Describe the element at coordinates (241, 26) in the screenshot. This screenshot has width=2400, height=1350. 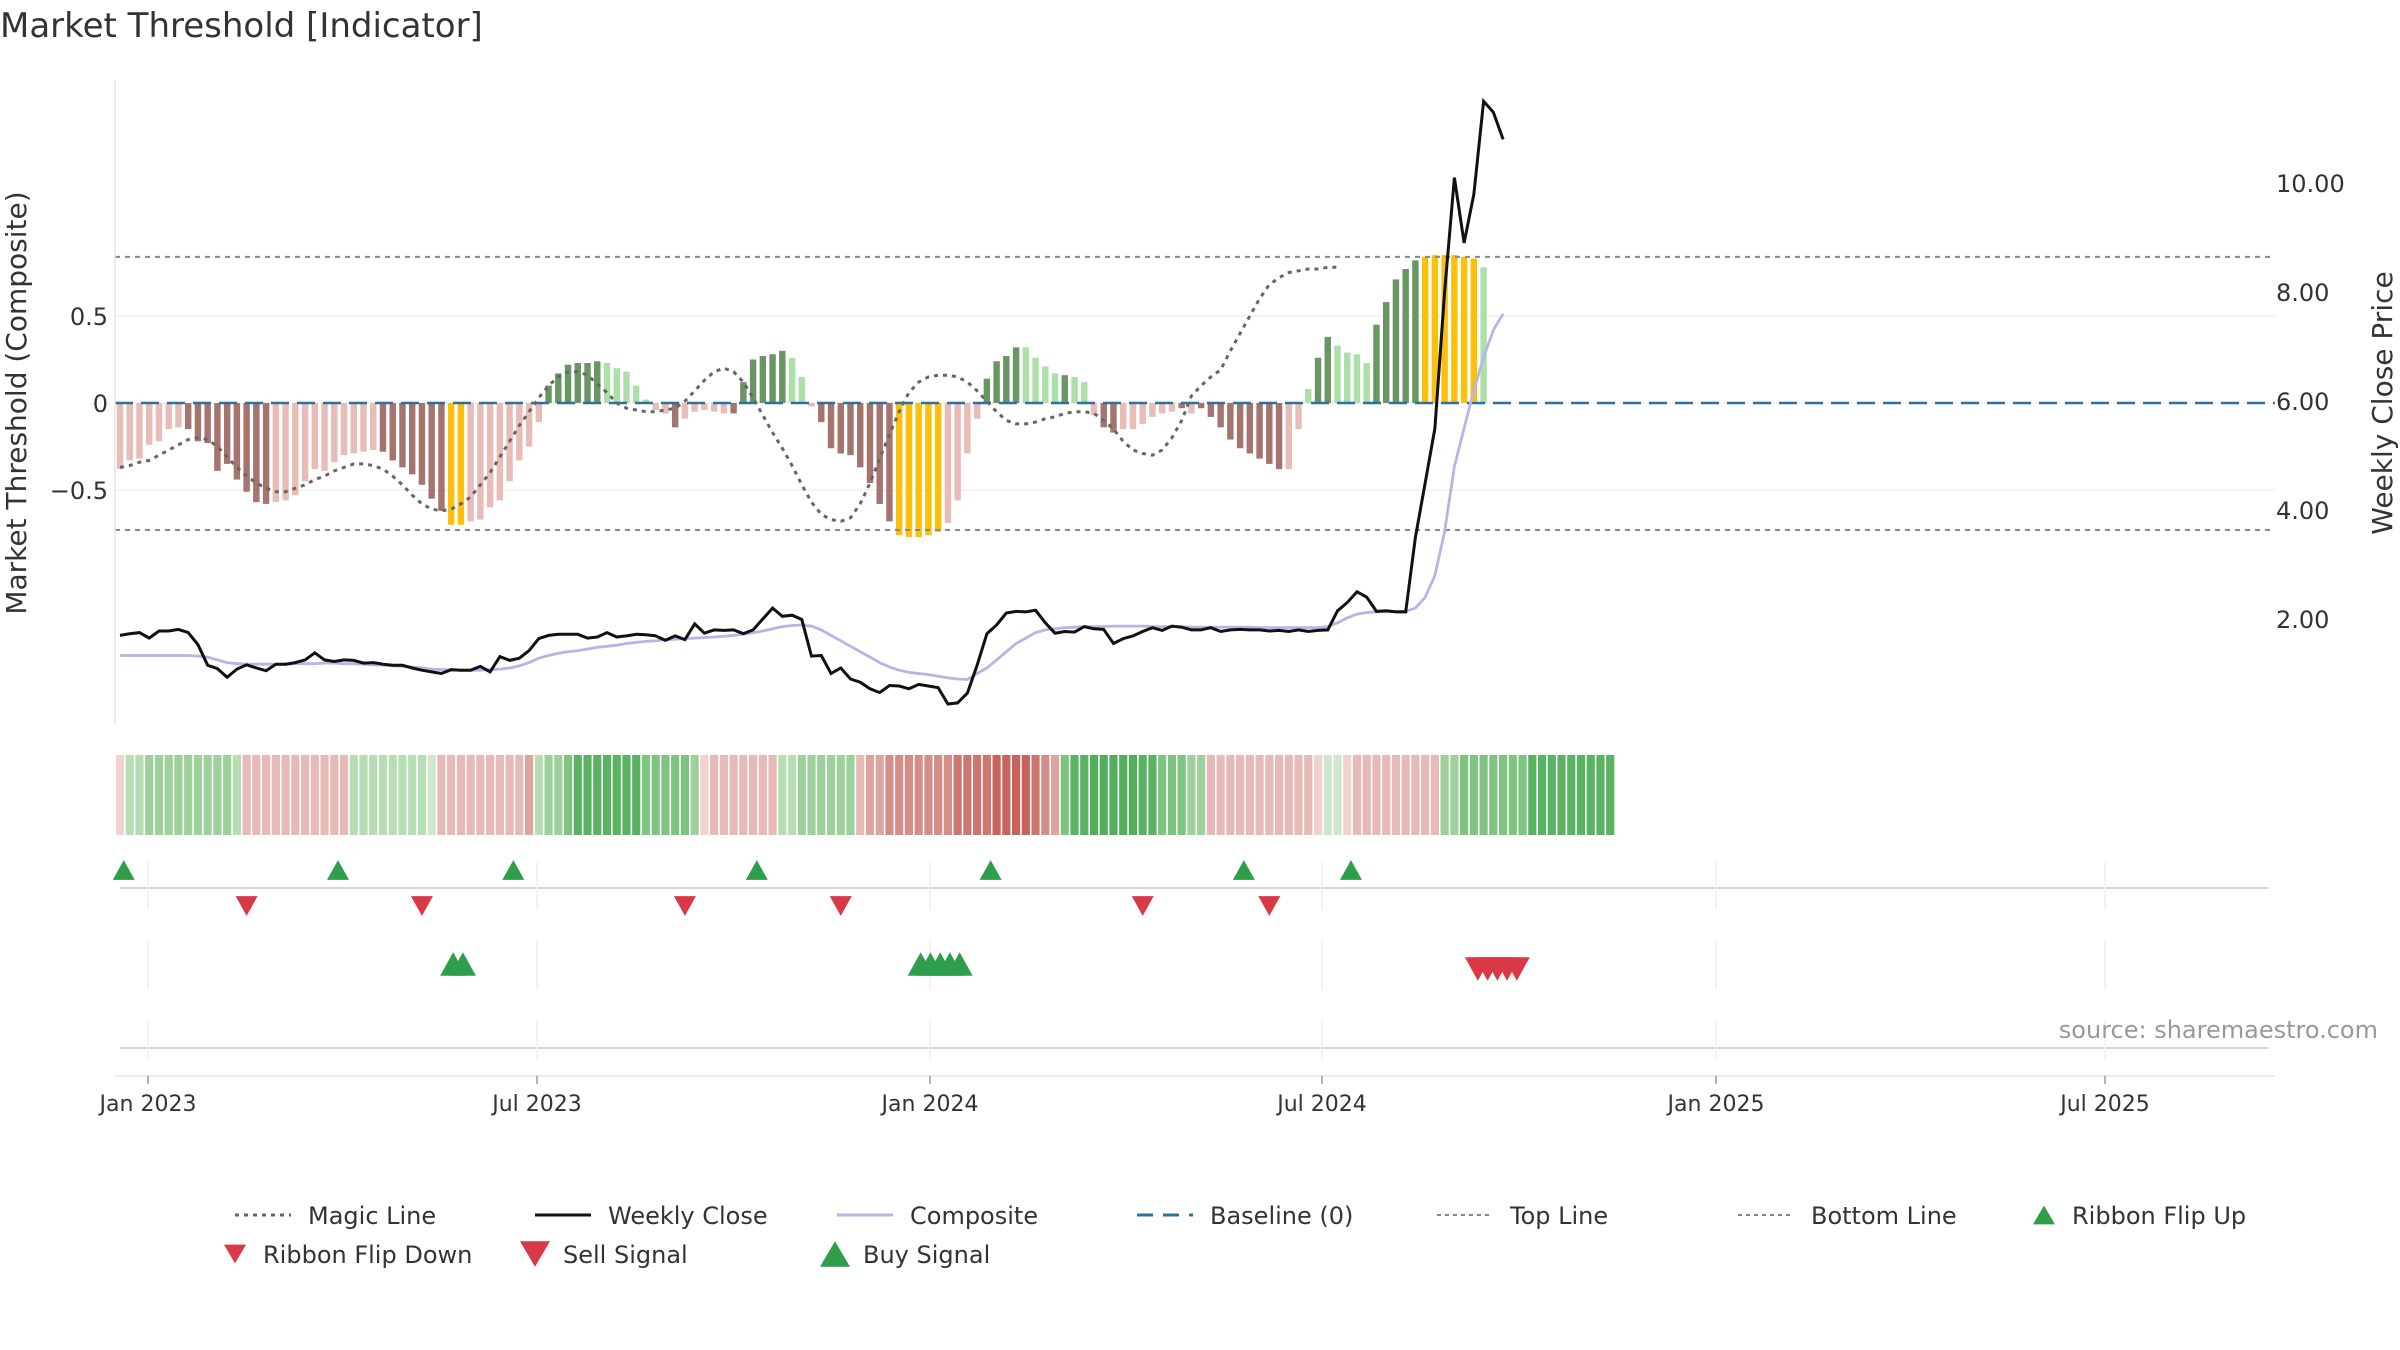
I see `chart-title: Market Threshold [Indicator]` at that location.